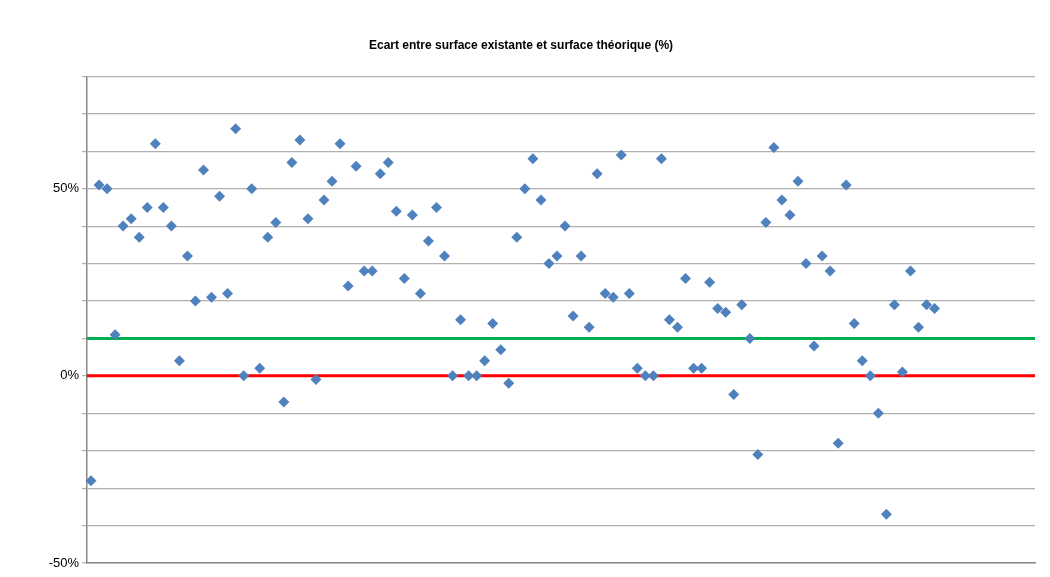 The image size is (1050, 577). Describe the element at coordinates (64, 562) in the screenshot. I see `y-tick-label: -50%` at that location.